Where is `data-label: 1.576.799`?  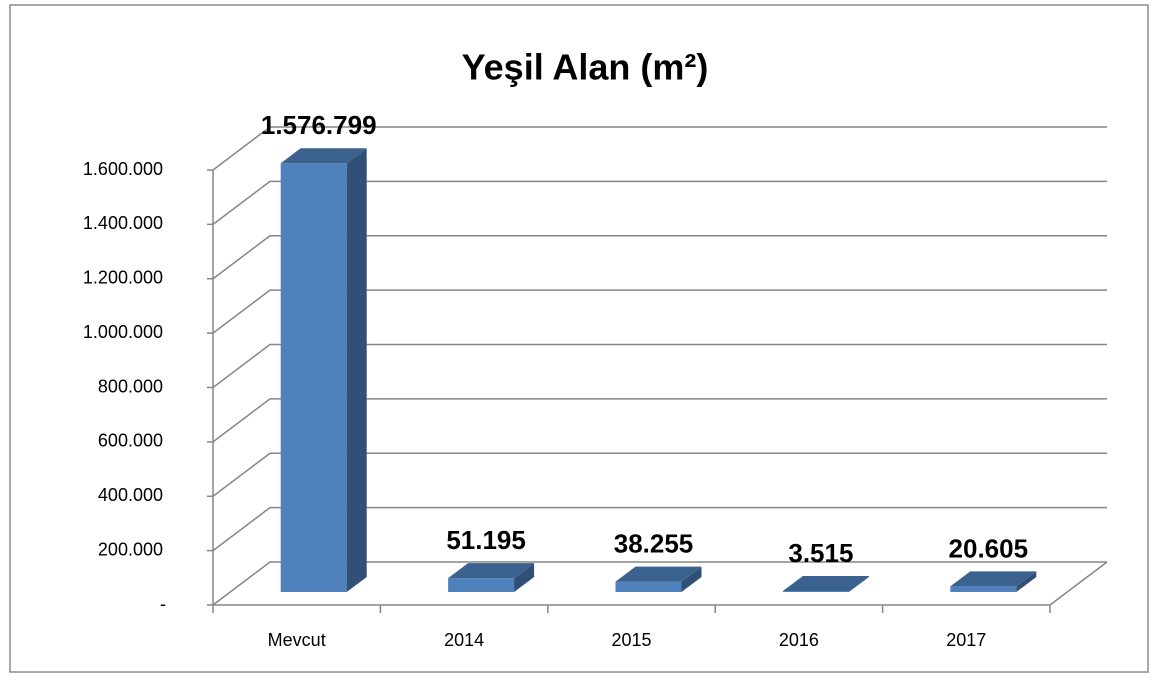 data-label: 1.576.799 is located at coordinates (319, 125).